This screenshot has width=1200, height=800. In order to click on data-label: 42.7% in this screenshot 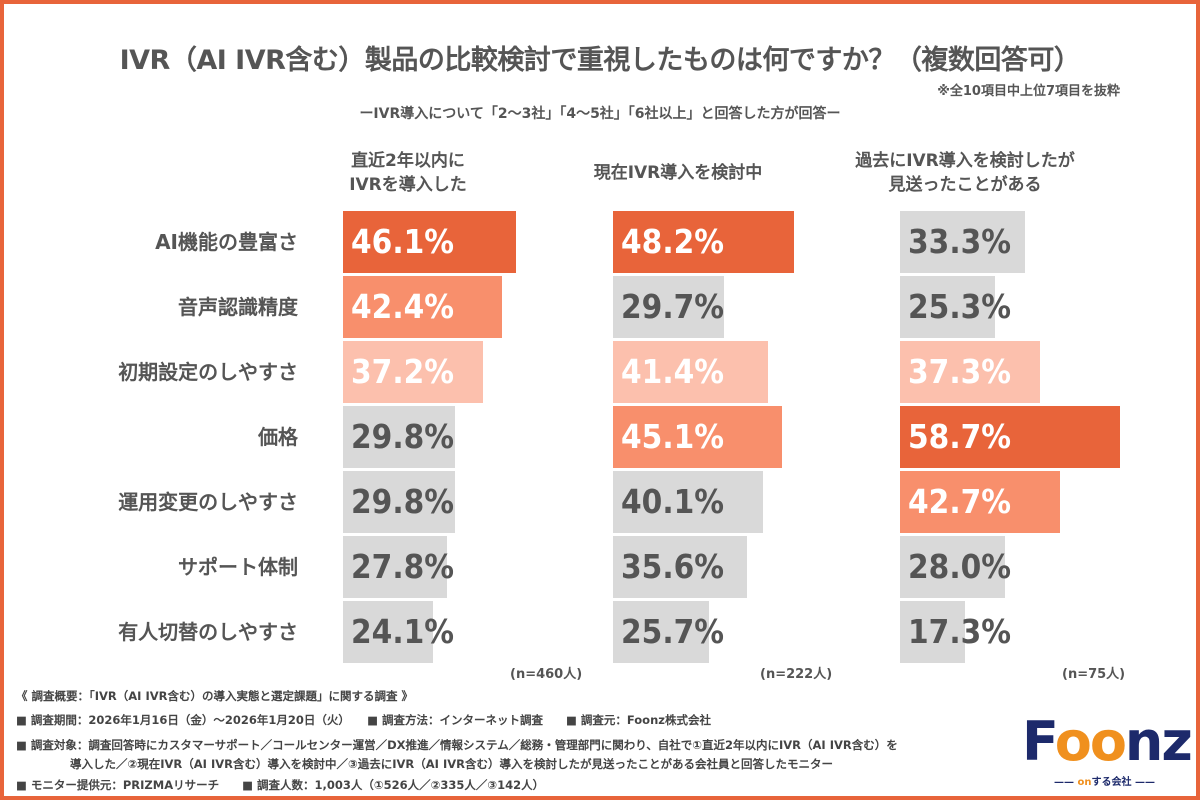, I will do `click(959, 501)`.